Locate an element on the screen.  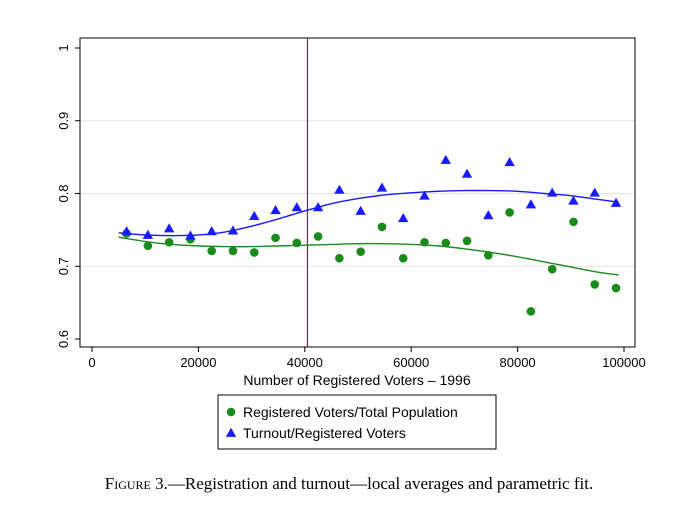
figure-label: Figure 3. is located at coordinates (136, 483).